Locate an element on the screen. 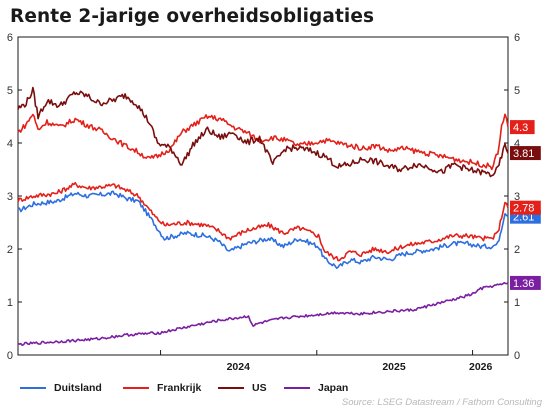  legend-label-duitsland: Duitsland is located at coordinates (78, 388).